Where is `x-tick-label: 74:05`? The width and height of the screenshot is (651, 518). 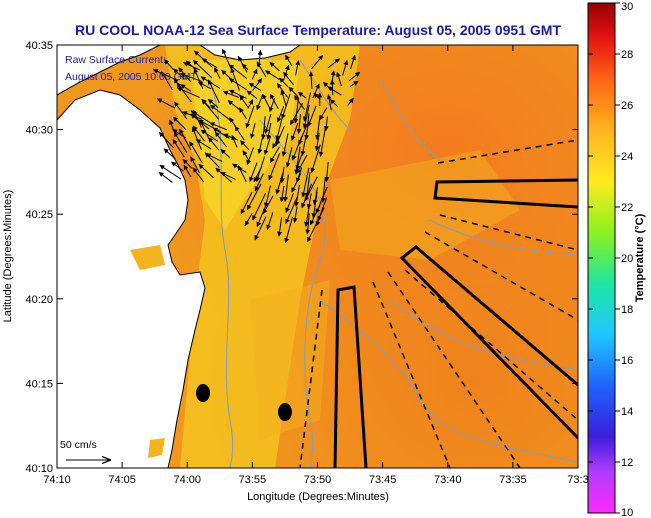
x-tick-label: 74:05 is located at coordinates (122, 480).